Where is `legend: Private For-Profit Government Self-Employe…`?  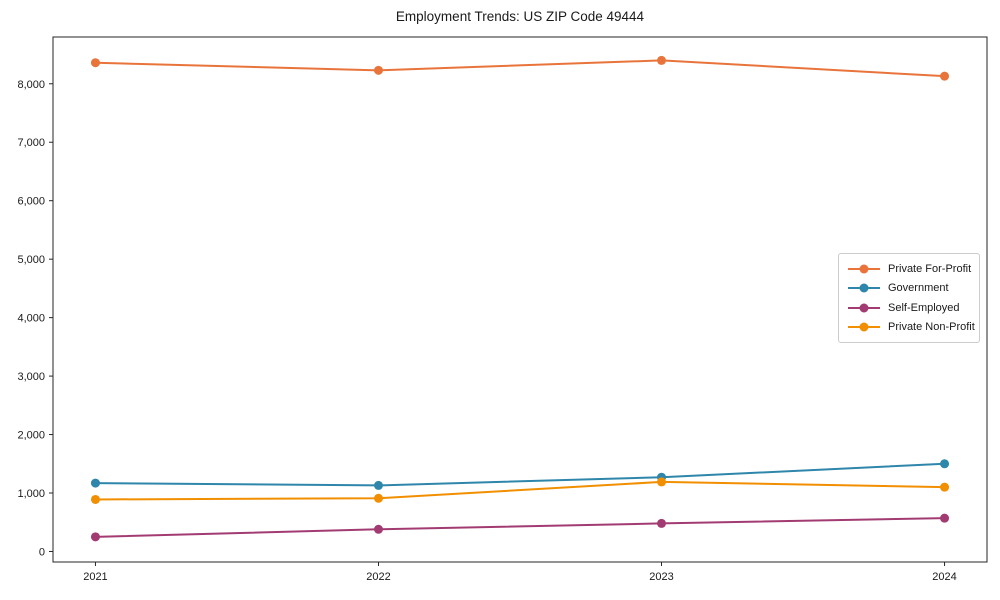 legend: Private For-Profit Government Self-Employe… is located at coordinates (909, 298).